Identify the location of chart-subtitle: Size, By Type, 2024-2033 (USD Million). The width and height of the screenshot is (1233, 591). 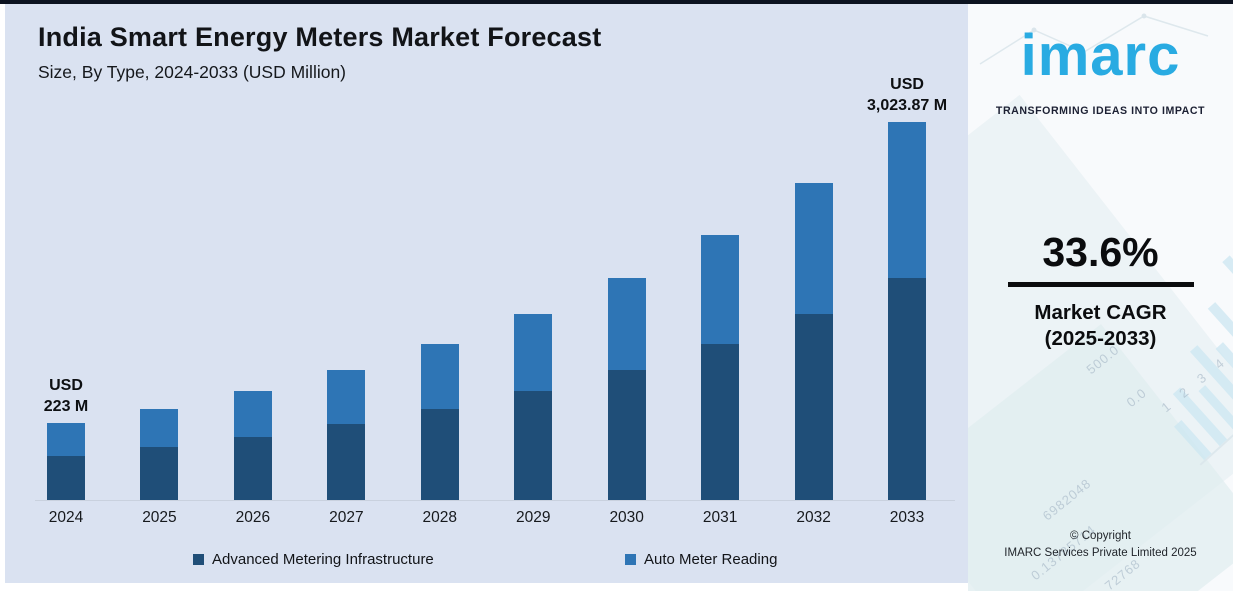
(192, 72).